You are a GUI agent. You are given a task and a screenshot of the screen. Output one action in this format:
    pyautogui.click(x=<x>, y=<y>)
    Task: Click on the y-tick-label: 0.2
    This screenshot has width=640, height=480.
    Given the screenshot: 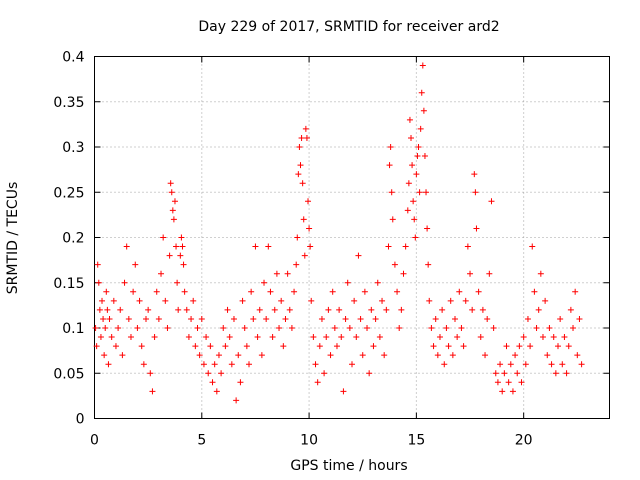 What is the action you would take?
    pyautogui.click(x=73, y=239)
    